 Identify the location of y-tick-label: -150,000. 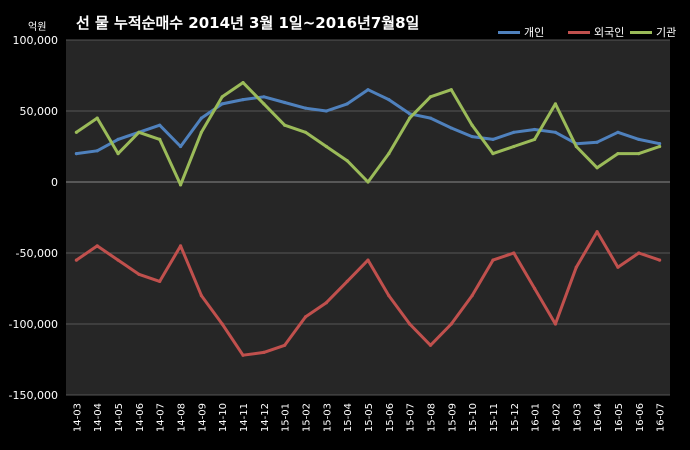
(33, 395).